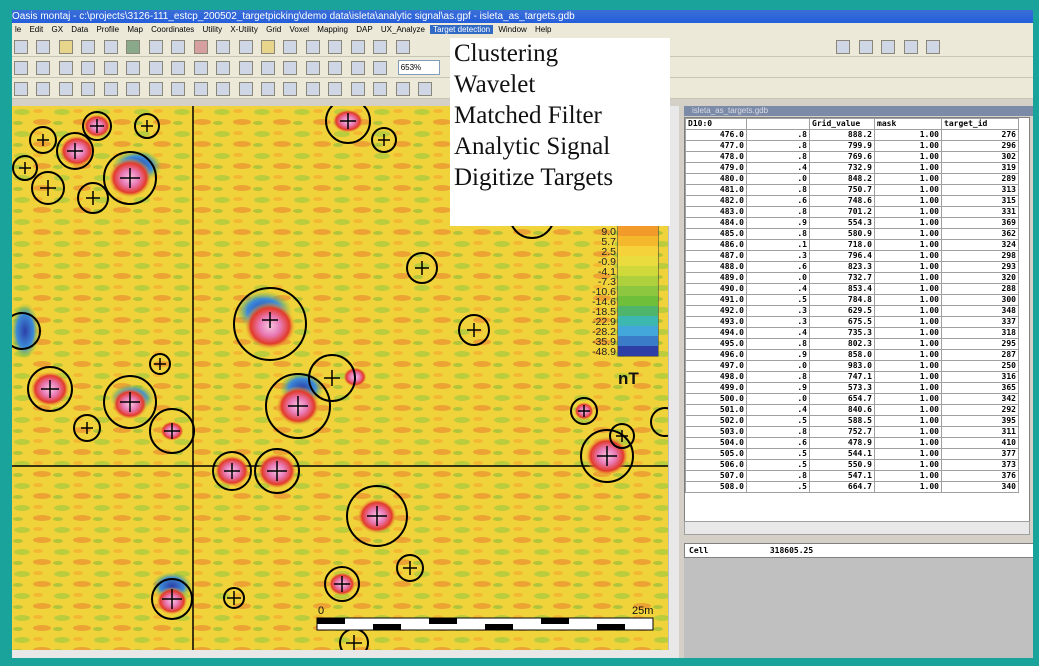 Image resolution: width=1039 pixels, height=666 pixels. What do you see at coordinates (842, 267) in the screenshot?
I see `table-cell: 823.3` at bounding box center [842, 267].